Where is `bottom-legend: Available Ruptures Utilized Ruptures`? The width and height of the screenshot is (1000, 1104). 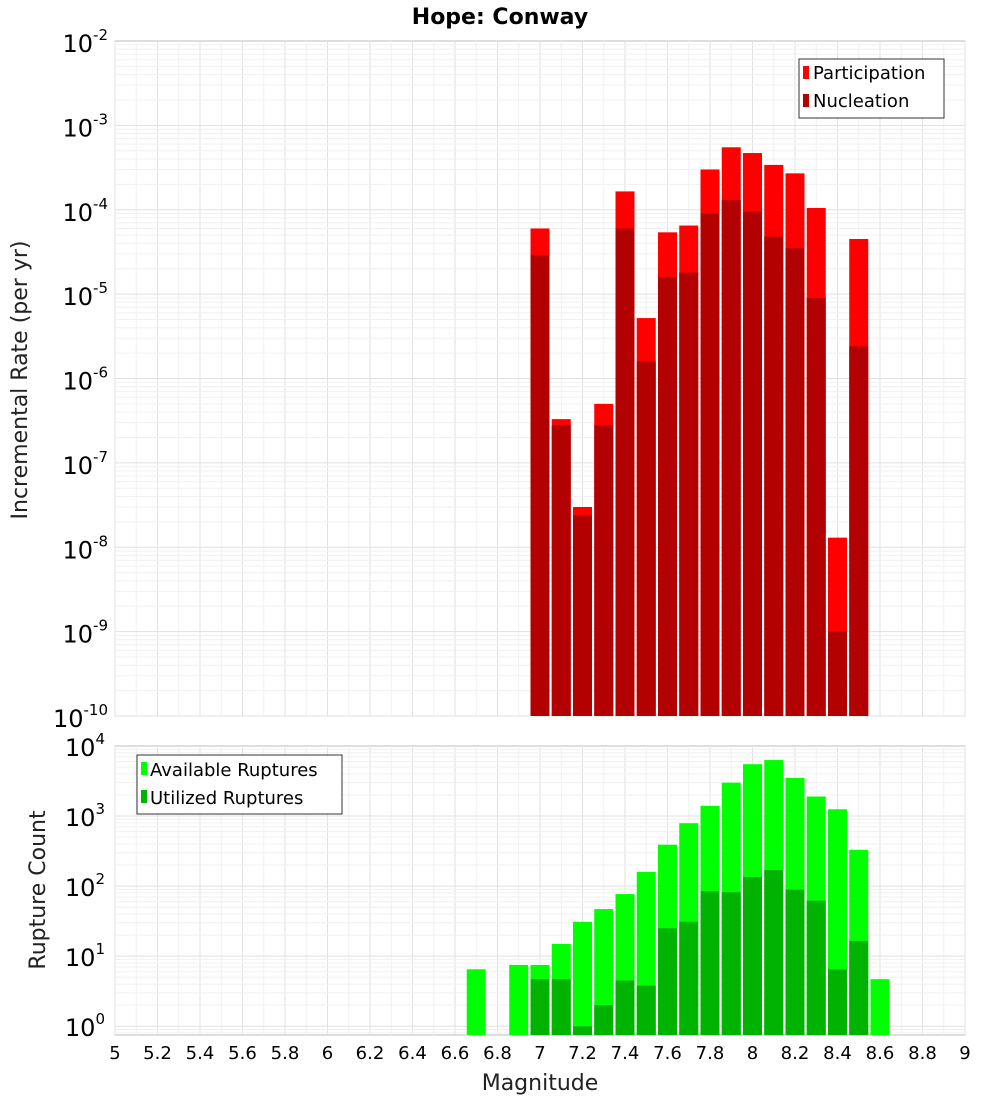 bottom-legend: Available Ruptures Utilized Ruptures is located at coordinates (239, 784).